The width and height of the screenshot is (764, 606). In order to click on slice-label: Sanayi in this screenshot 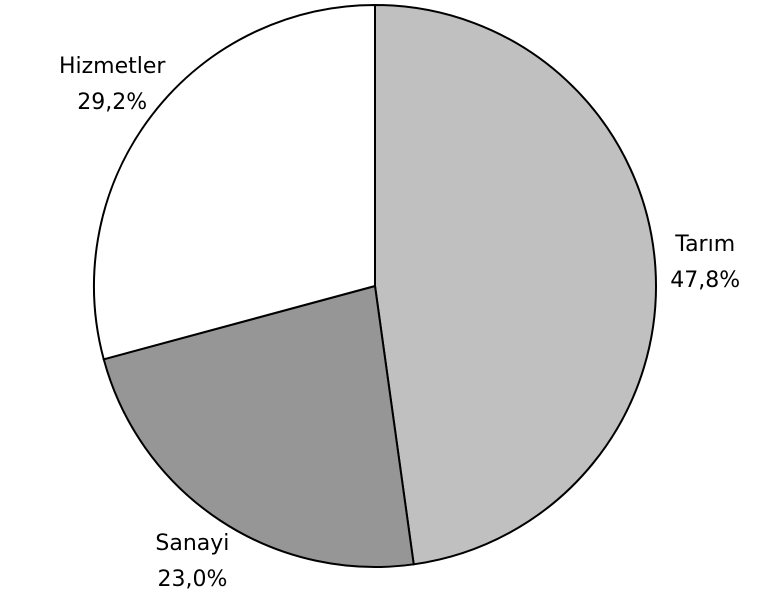, I will do `click(192, 543)`.